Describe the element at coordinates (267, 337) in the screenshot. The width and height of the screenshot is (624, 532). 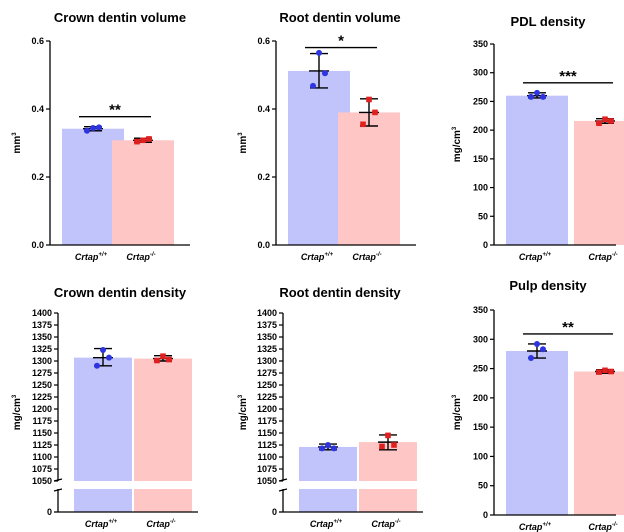
I see `y-tick-label: 1350` at that location.